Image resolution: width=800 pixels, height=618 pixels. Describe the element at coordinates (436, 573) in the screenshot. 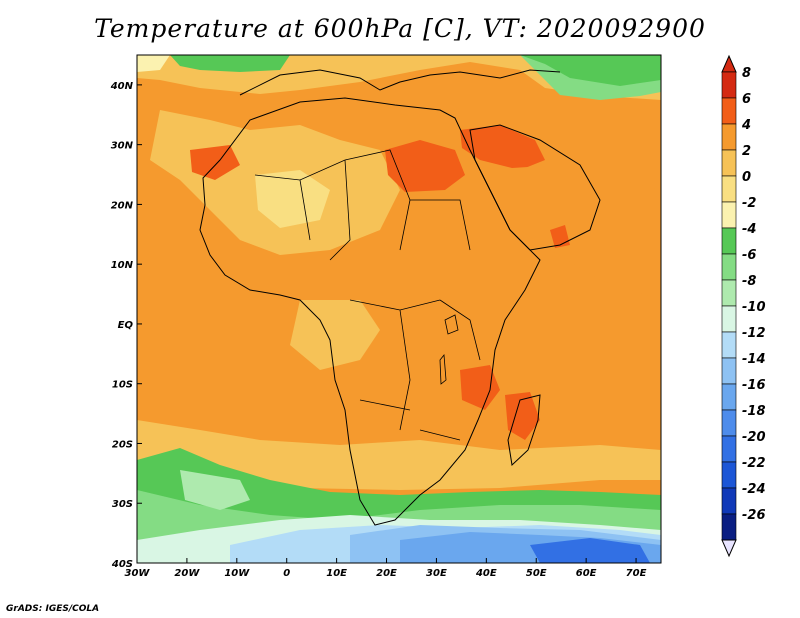

I see `x-tick-label: 30E` at that location.